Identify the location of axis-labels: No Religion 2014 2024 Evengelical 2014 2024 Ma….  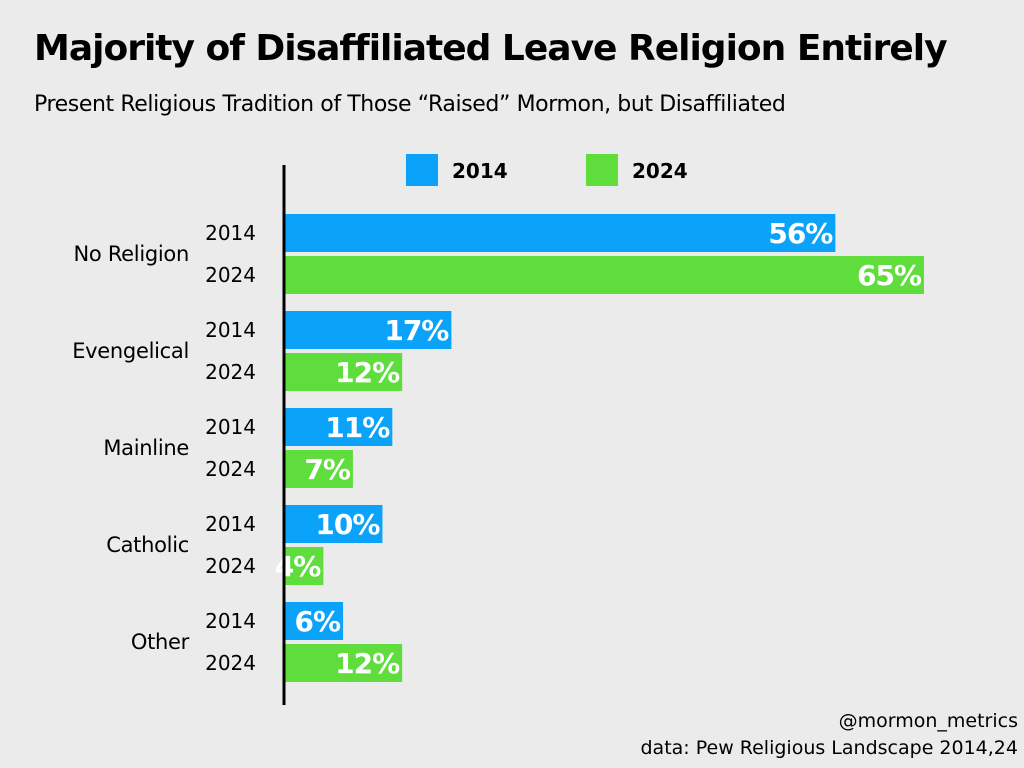
(164, 448).